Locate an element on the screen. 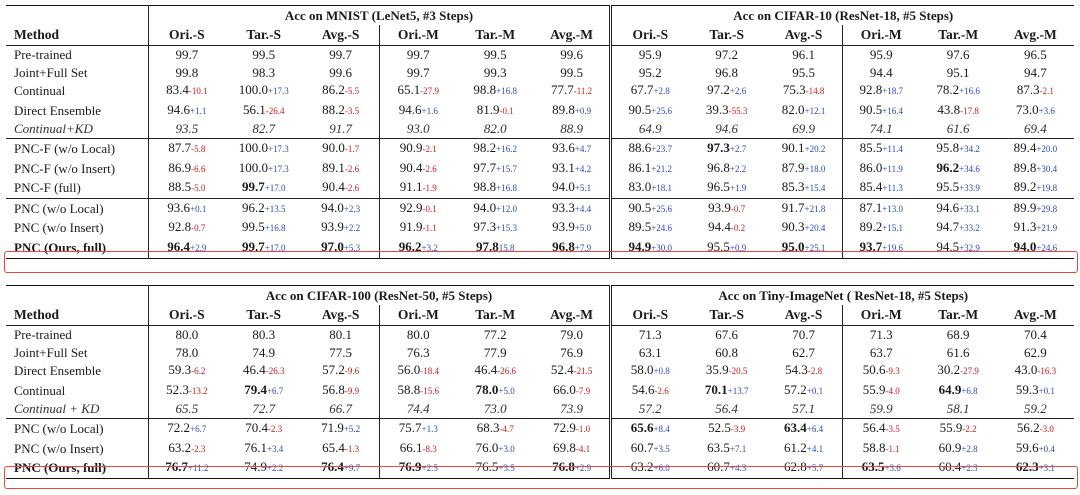 The image size is (1080, 495). cell-delta: +5.1 is located at coordinates (583, 188).